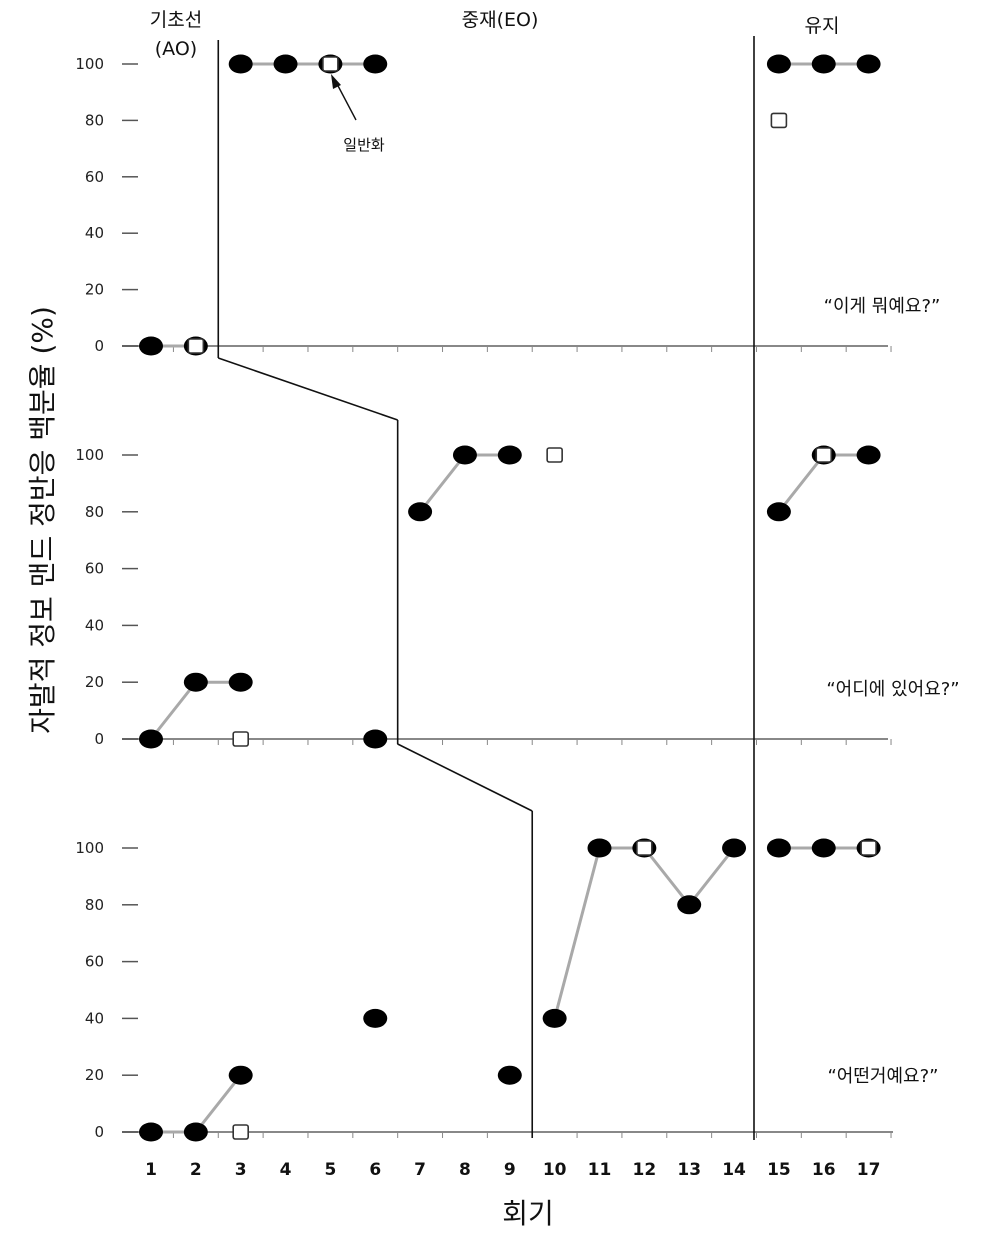 Image resolution: width=995 pixels, height=1235 pixels. I want to click on x-tick-label-6: 6, so click(375, 1170).